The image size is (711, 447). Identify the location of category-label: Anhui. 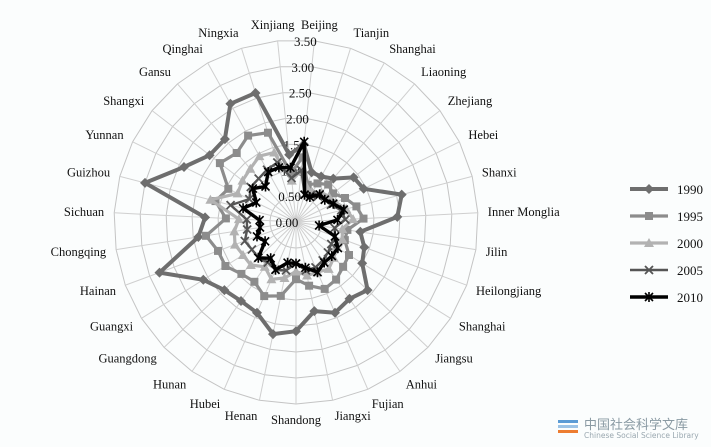
(422, 385).